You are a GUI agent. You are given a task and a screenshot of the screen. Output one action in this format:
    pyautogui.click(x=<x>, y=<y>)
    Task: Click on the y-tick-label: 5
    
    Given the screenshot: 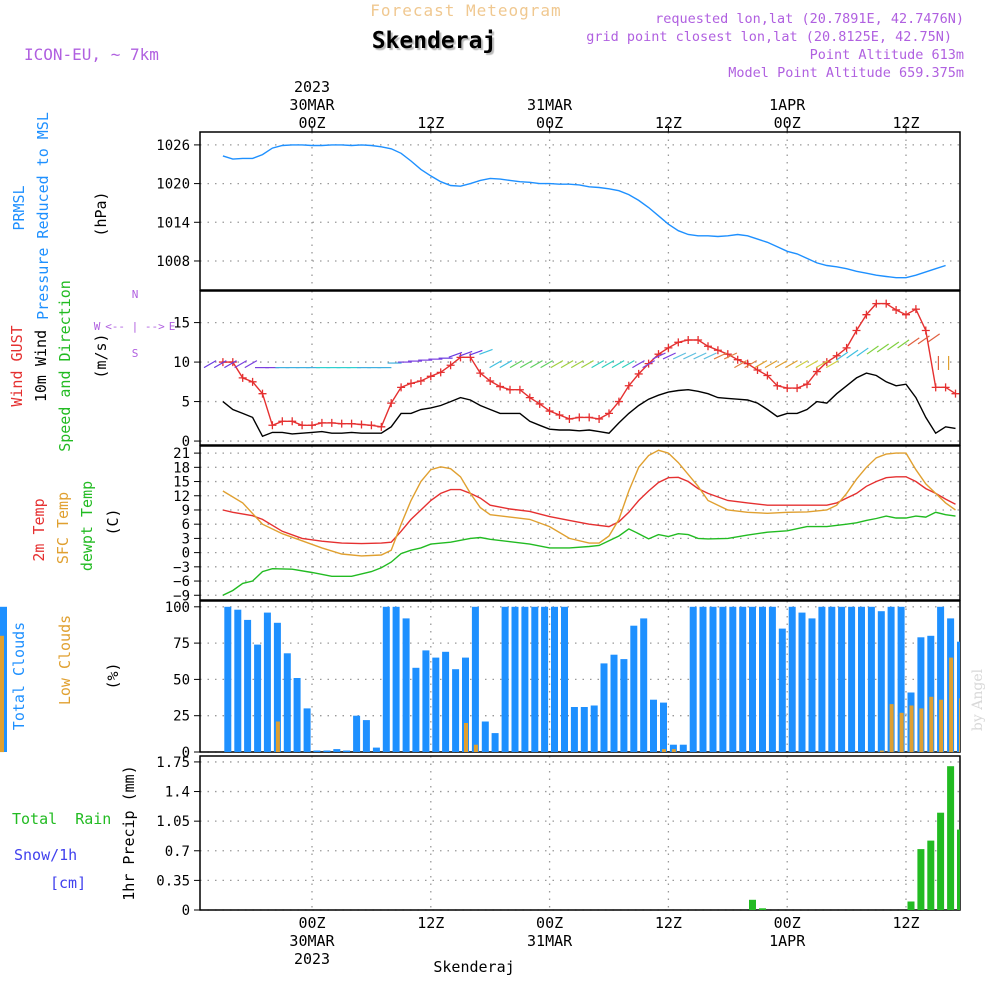 What is the action you would take?
    pyautogui.click(x=186, y=403)
    